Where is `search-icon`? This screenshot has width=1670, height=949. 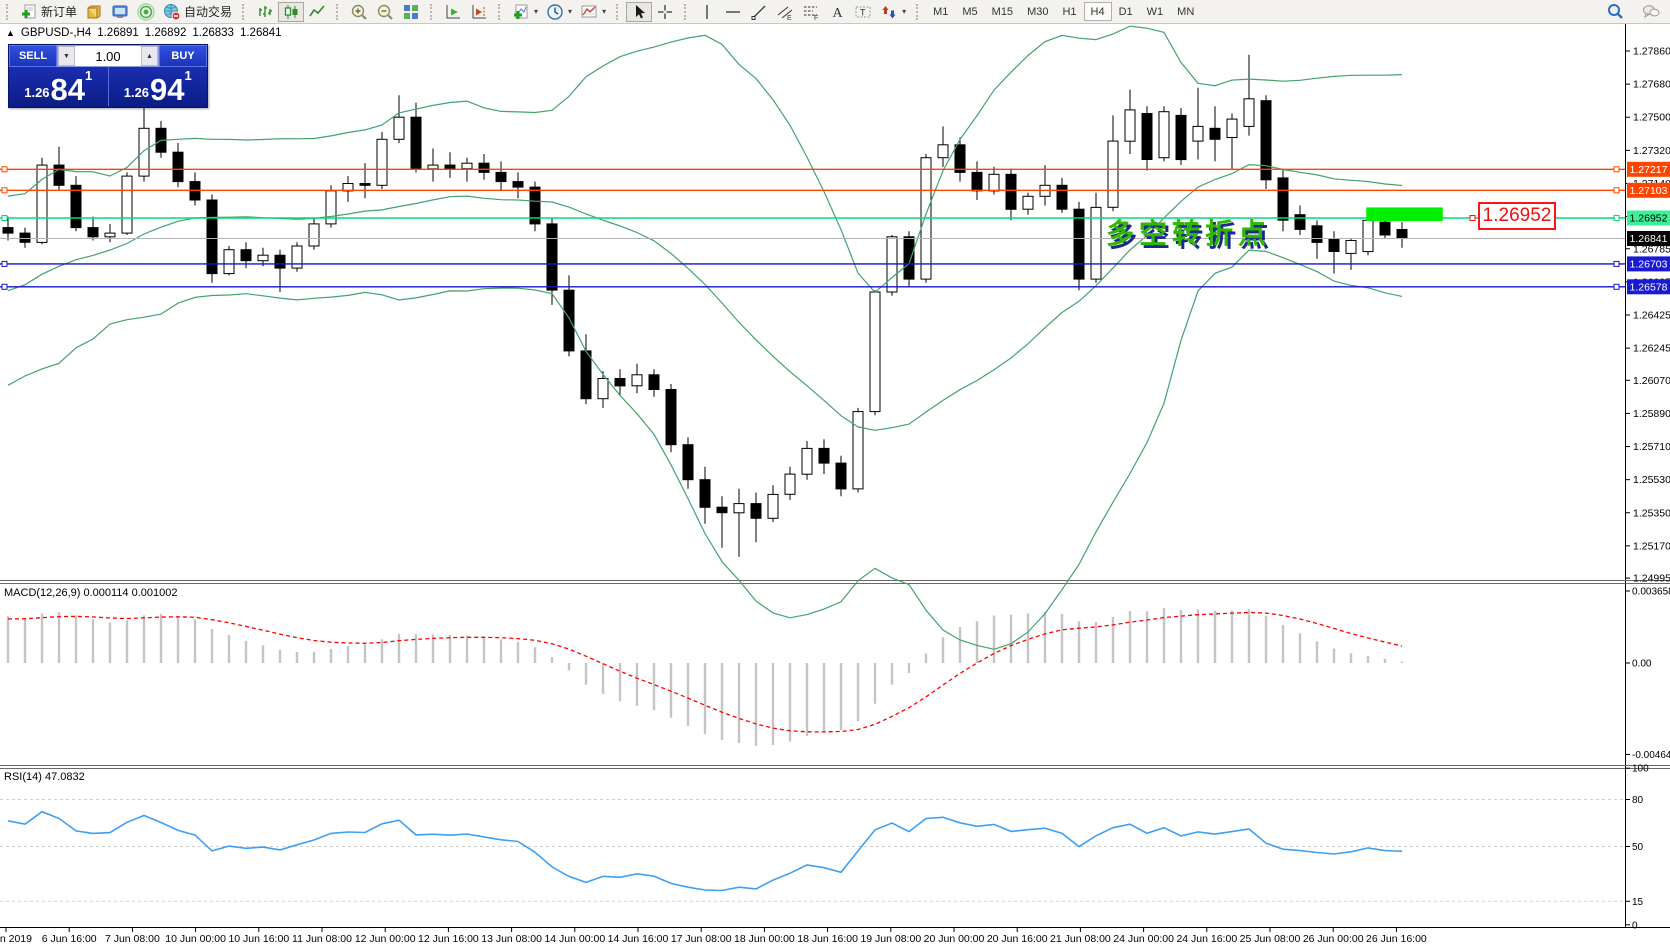 search-icon is located at coordinates (1615, 11).